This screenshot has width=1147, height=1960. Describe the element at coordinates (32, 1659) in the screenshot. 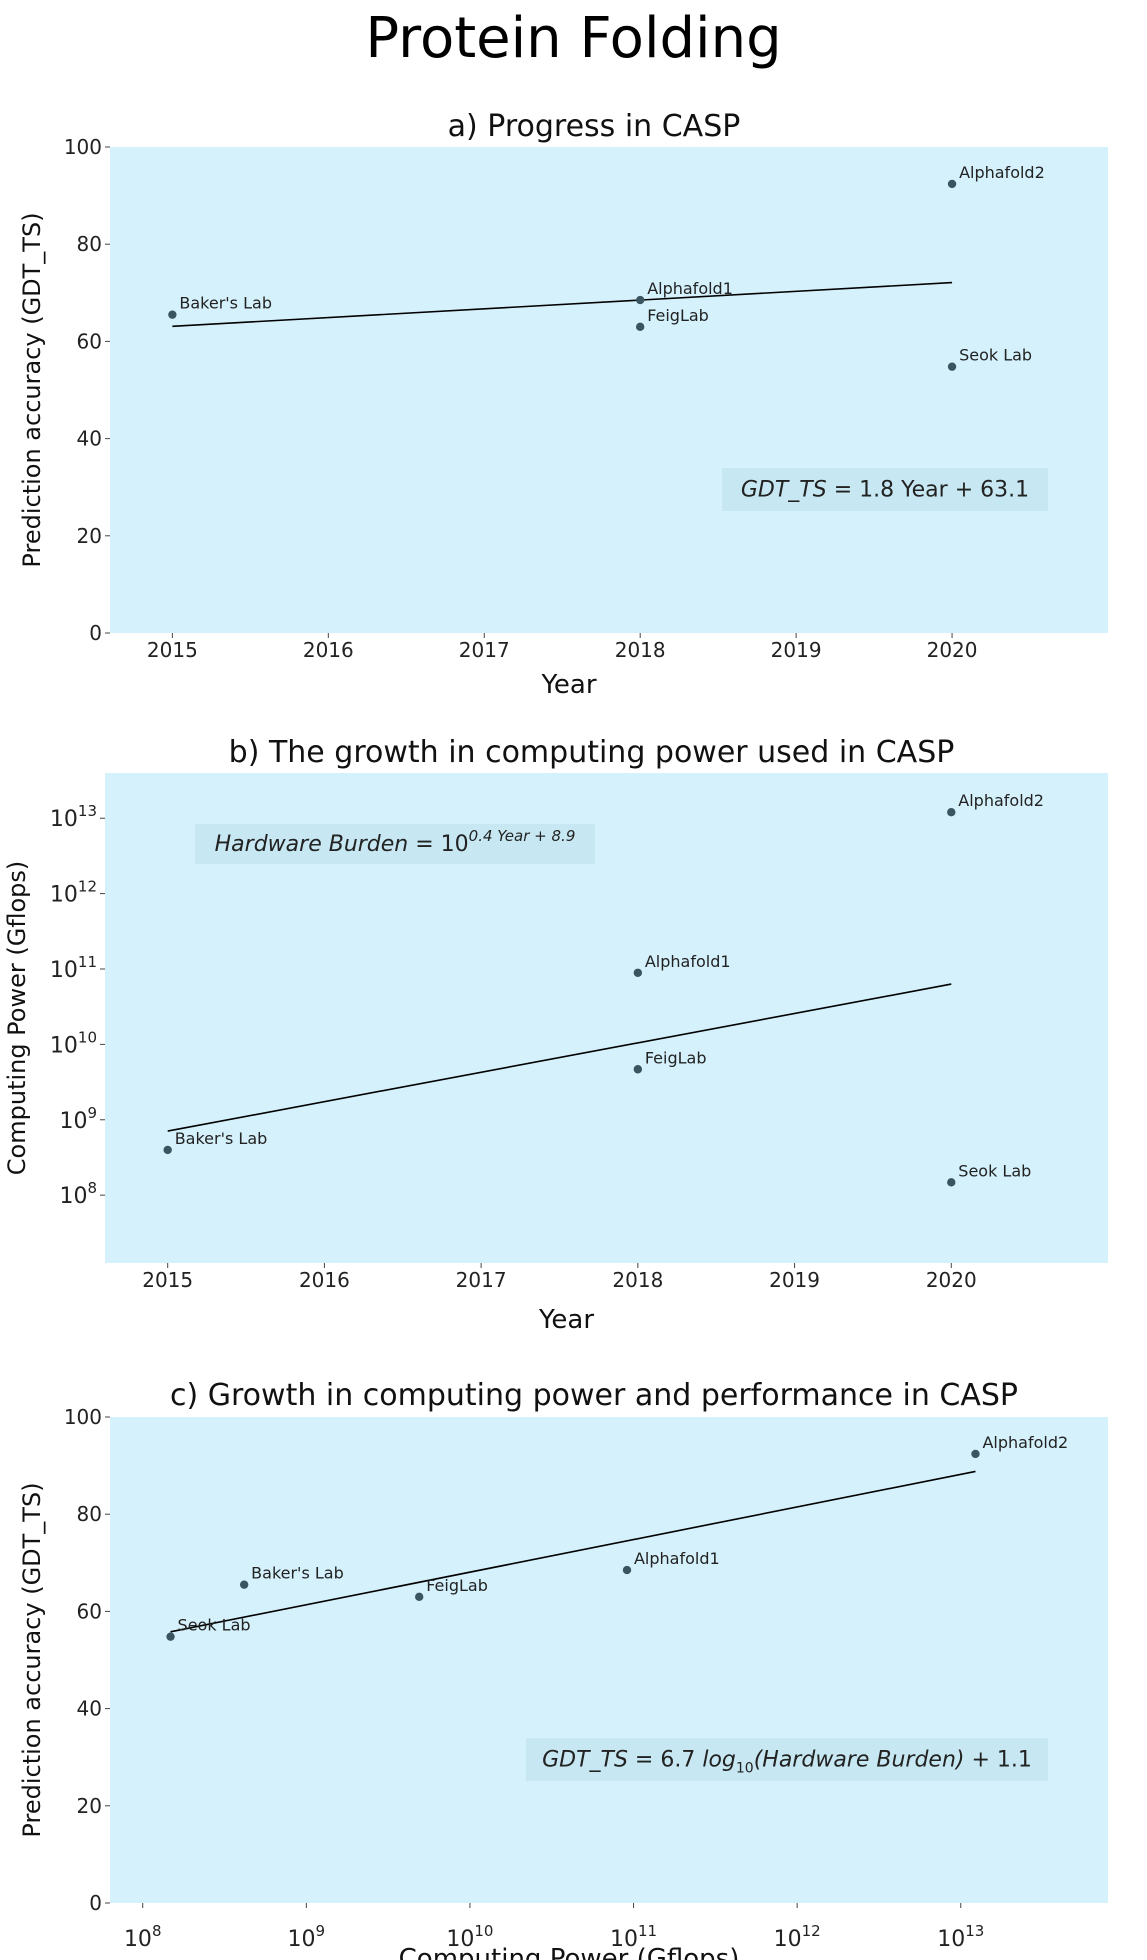

I see `y-axis-label-c: Prediction accuracy (GDT_TS)` at that location.